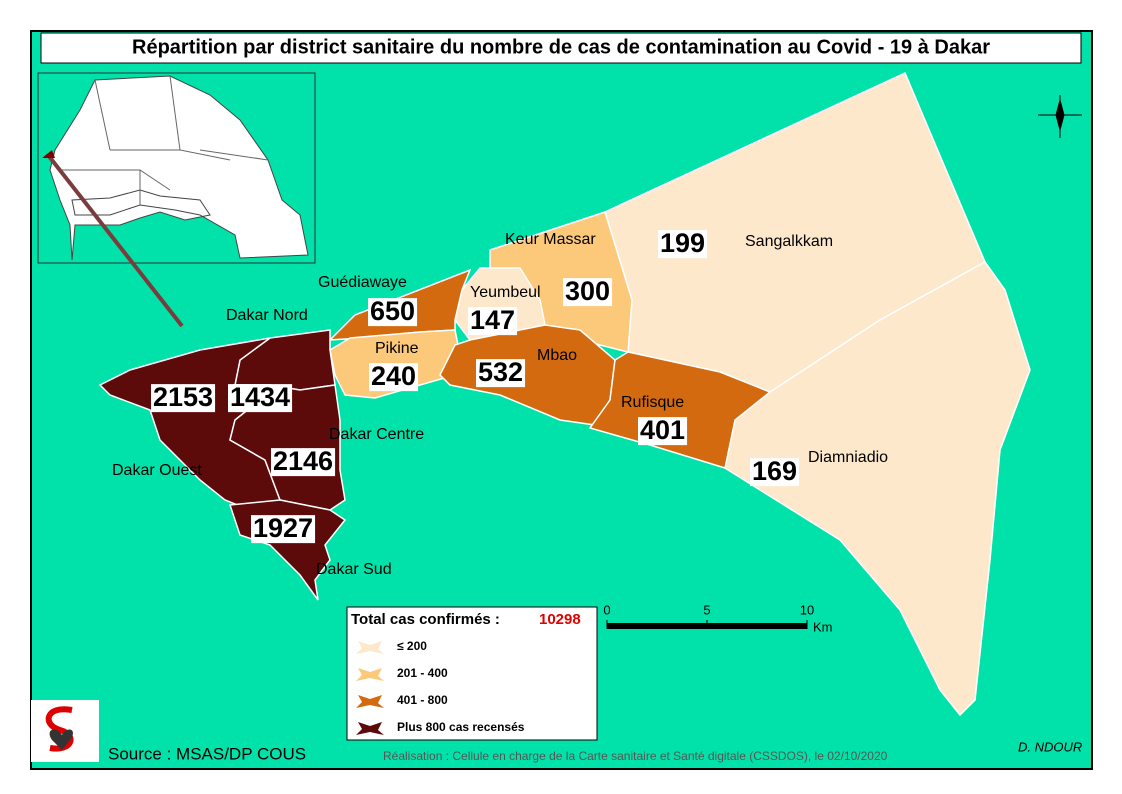 The image size is (1122, 794). Describe the element at coordinates (848, 457) in the screenshot. I see `district-name: Diamniadio` at that location.